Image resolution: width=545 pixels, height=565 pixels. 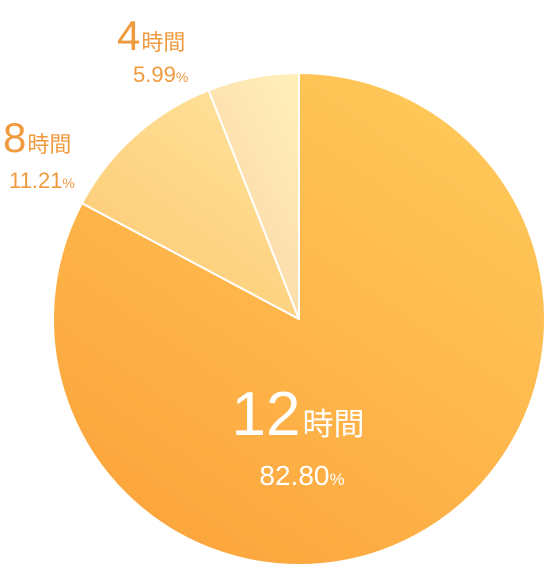 What do you see at coordinates (163, 43) in the screenshot?
I see `slice-4h-unit: 時間` at bounding box center [163, 43].